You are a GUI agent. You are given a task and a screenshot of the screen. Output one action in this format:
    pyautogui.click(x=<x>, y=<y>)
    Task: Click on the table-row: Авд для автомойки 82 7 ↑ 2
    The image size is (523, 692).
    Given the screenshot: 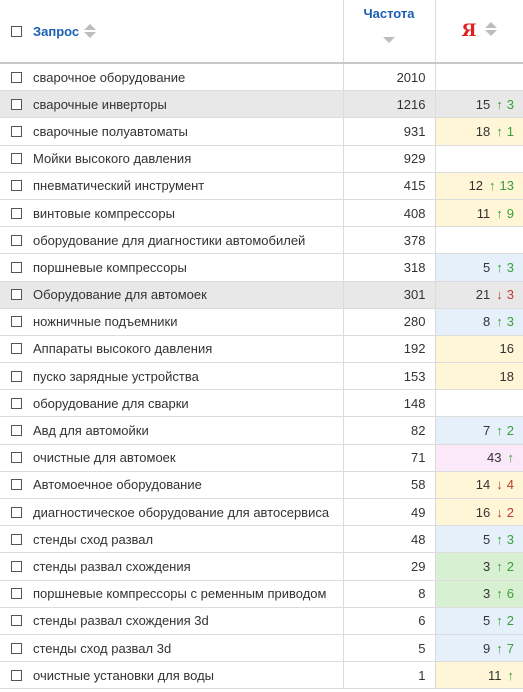 What is the action you would take?
    pyautogui.click(x=261, y=430)
    